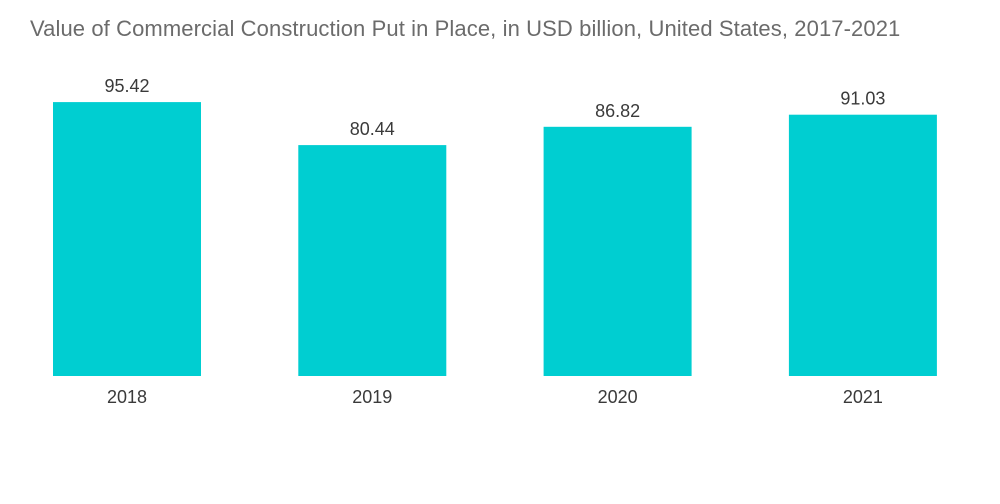  What do you see at coordinates (495, 397) in the screenshot?
I see `x-axis-ticks: 2018 2019 2020 2021` at bounding box center [495, 397].